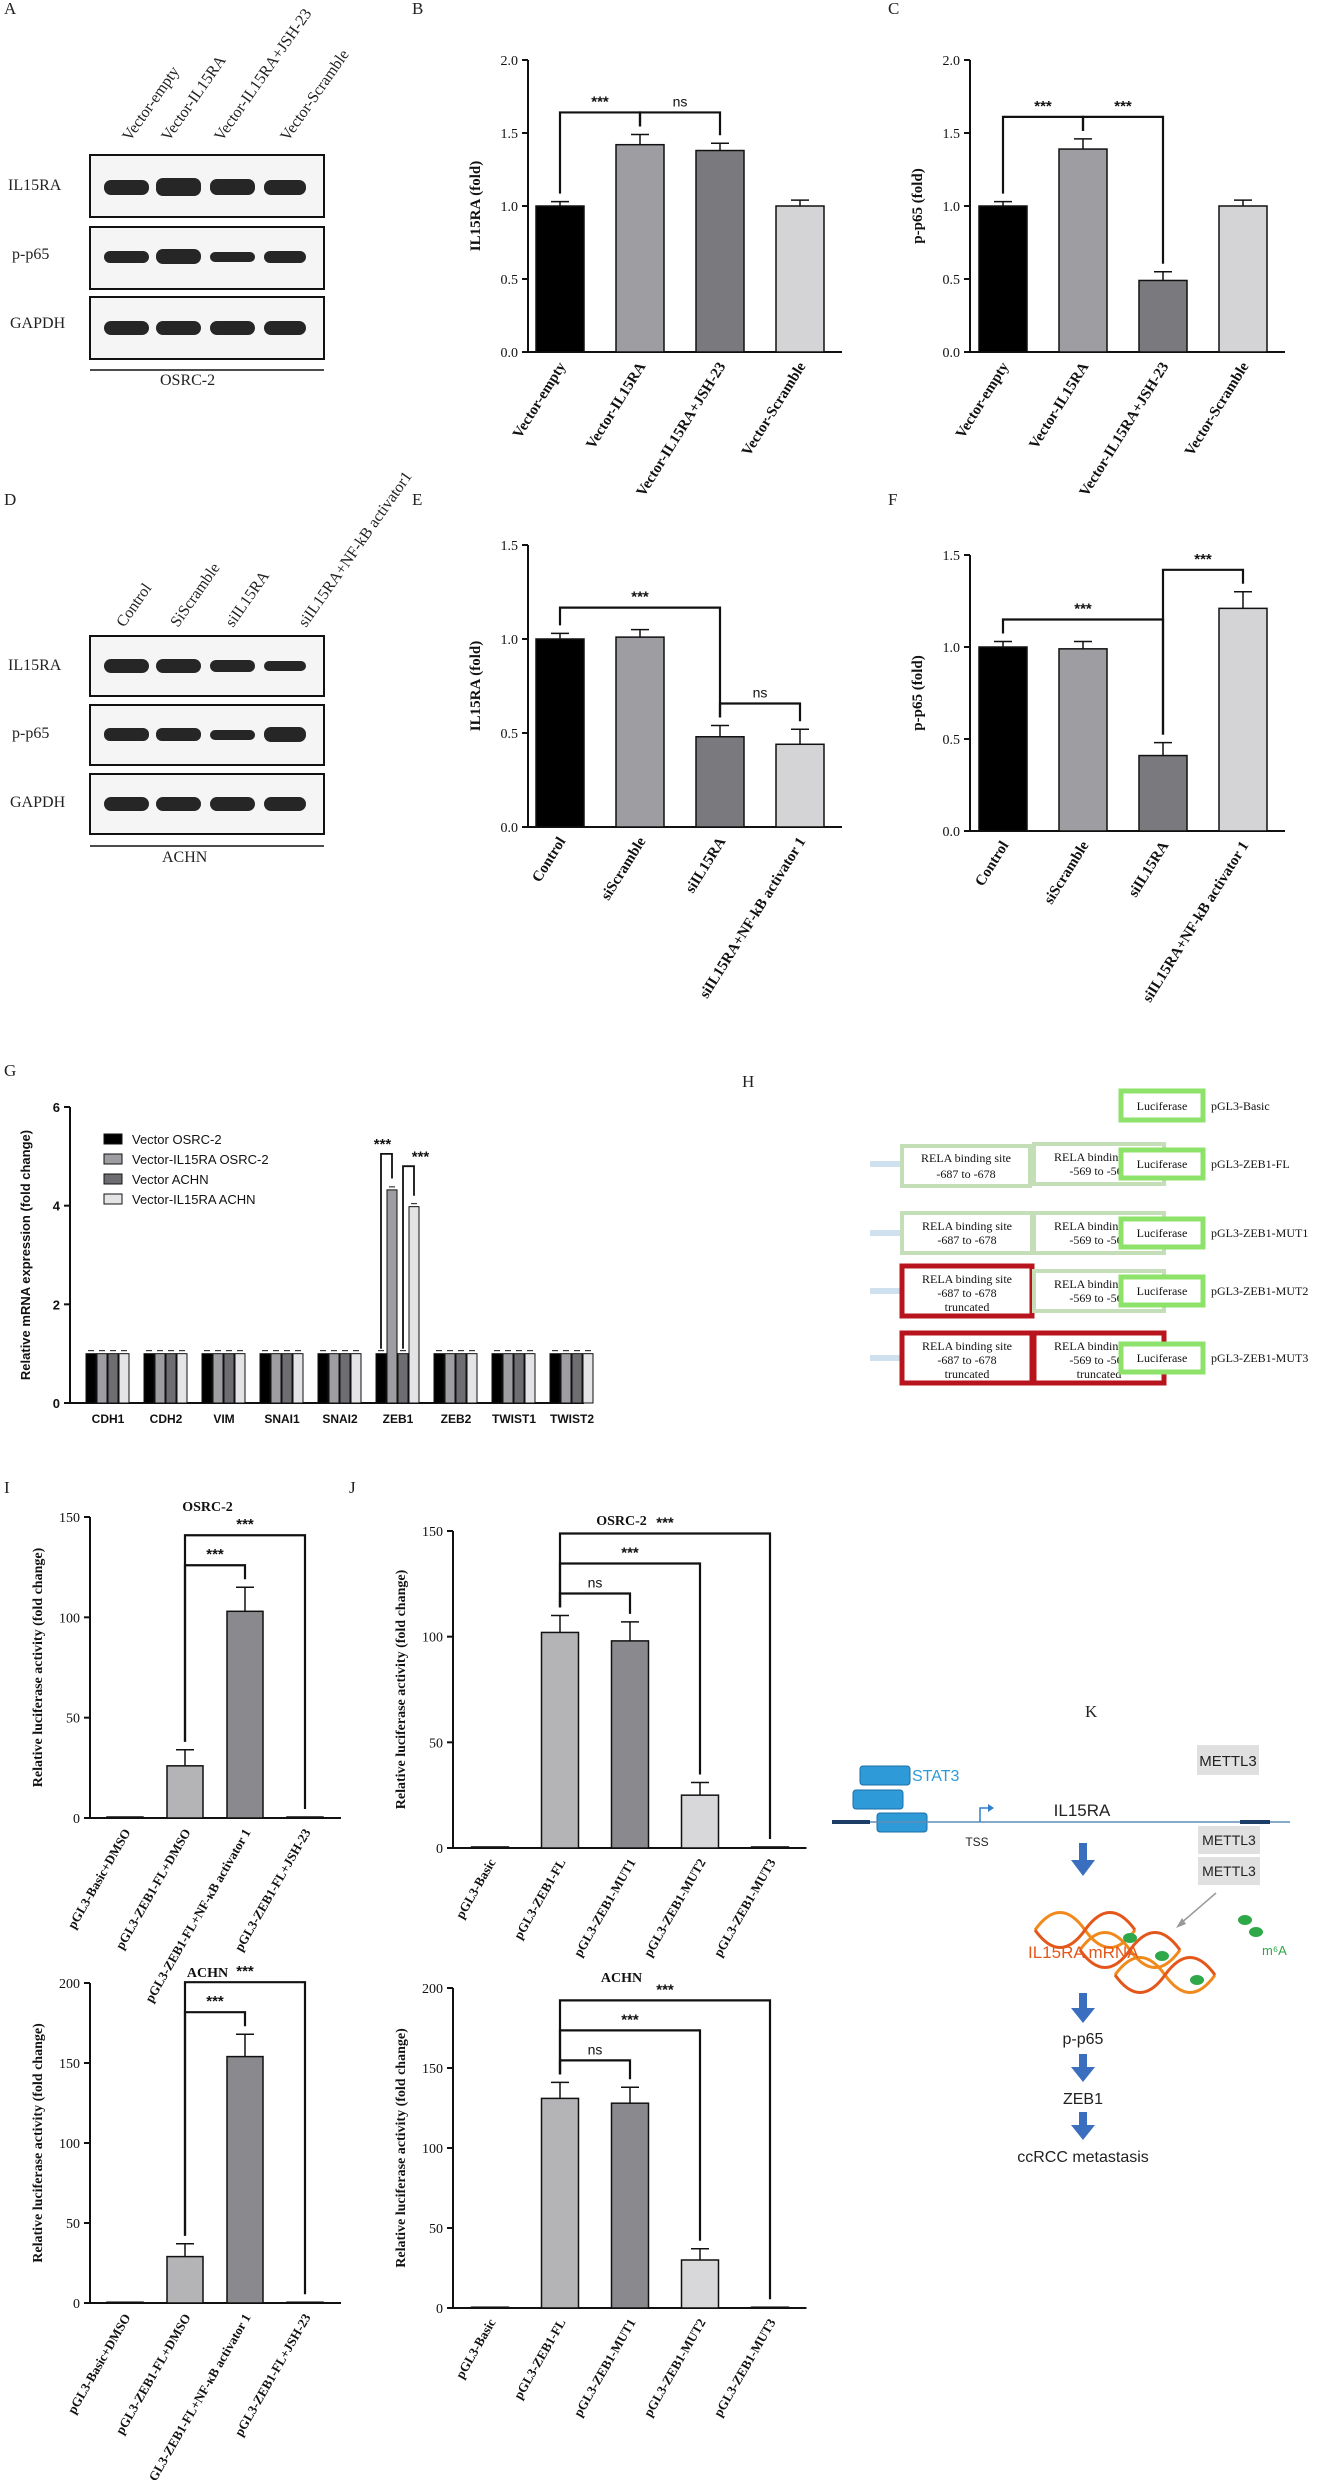 The image size is (1329, 2480). Describe the element at coordinates (187, 380) in the screenshot. I see `blot-a-cell-line: OSRC-2` at that location.